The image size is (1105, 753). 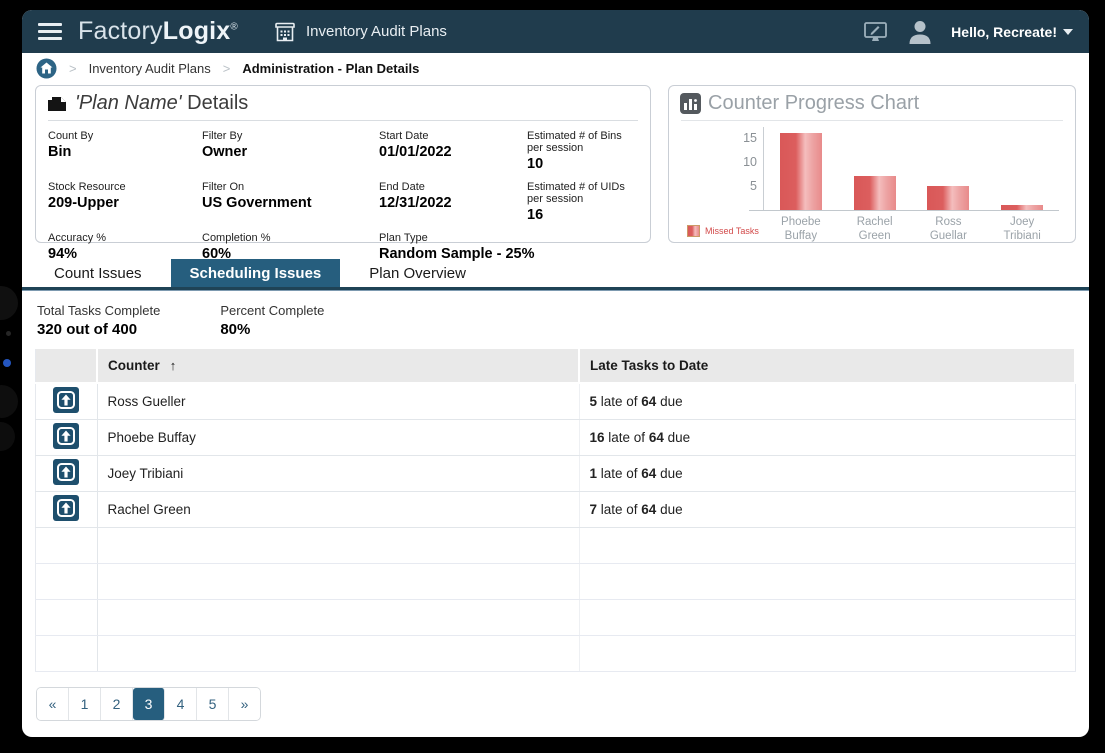 I want to click on table-row: Joey Tribiani 1 late of 64 due, so click(x=555, y=473).